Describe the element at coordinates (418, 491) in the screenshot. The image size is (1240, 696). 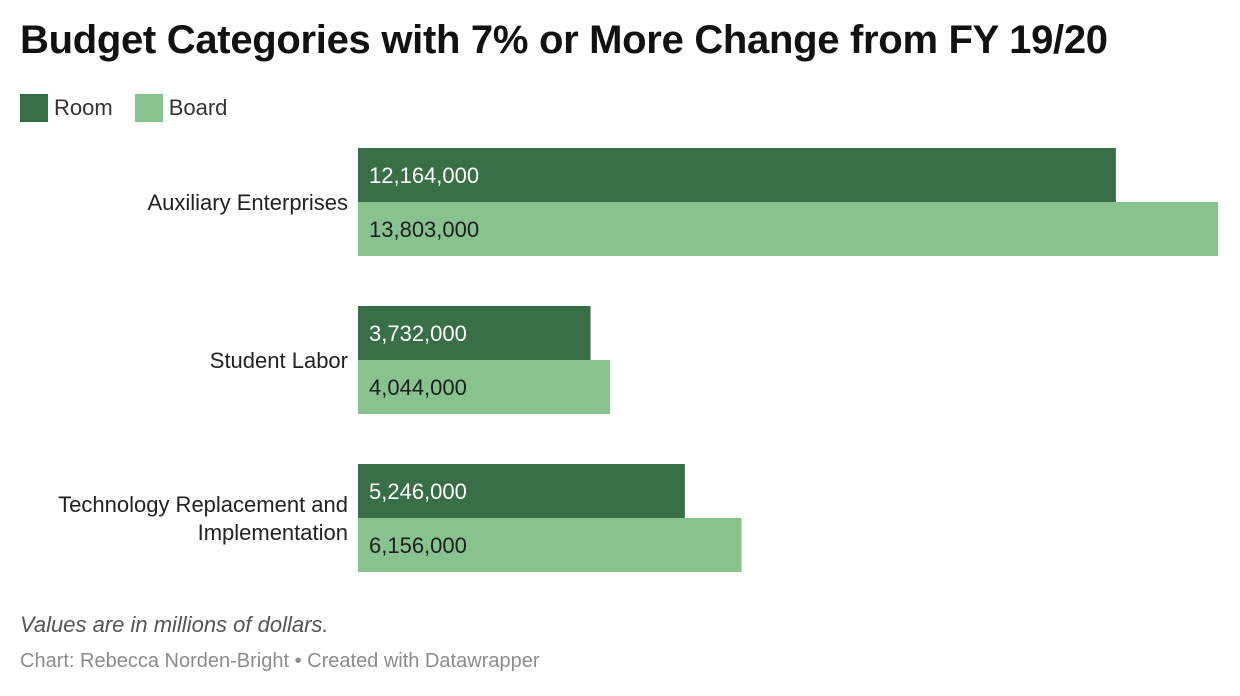
I see `value-label-room: 5,246,000` at that location.